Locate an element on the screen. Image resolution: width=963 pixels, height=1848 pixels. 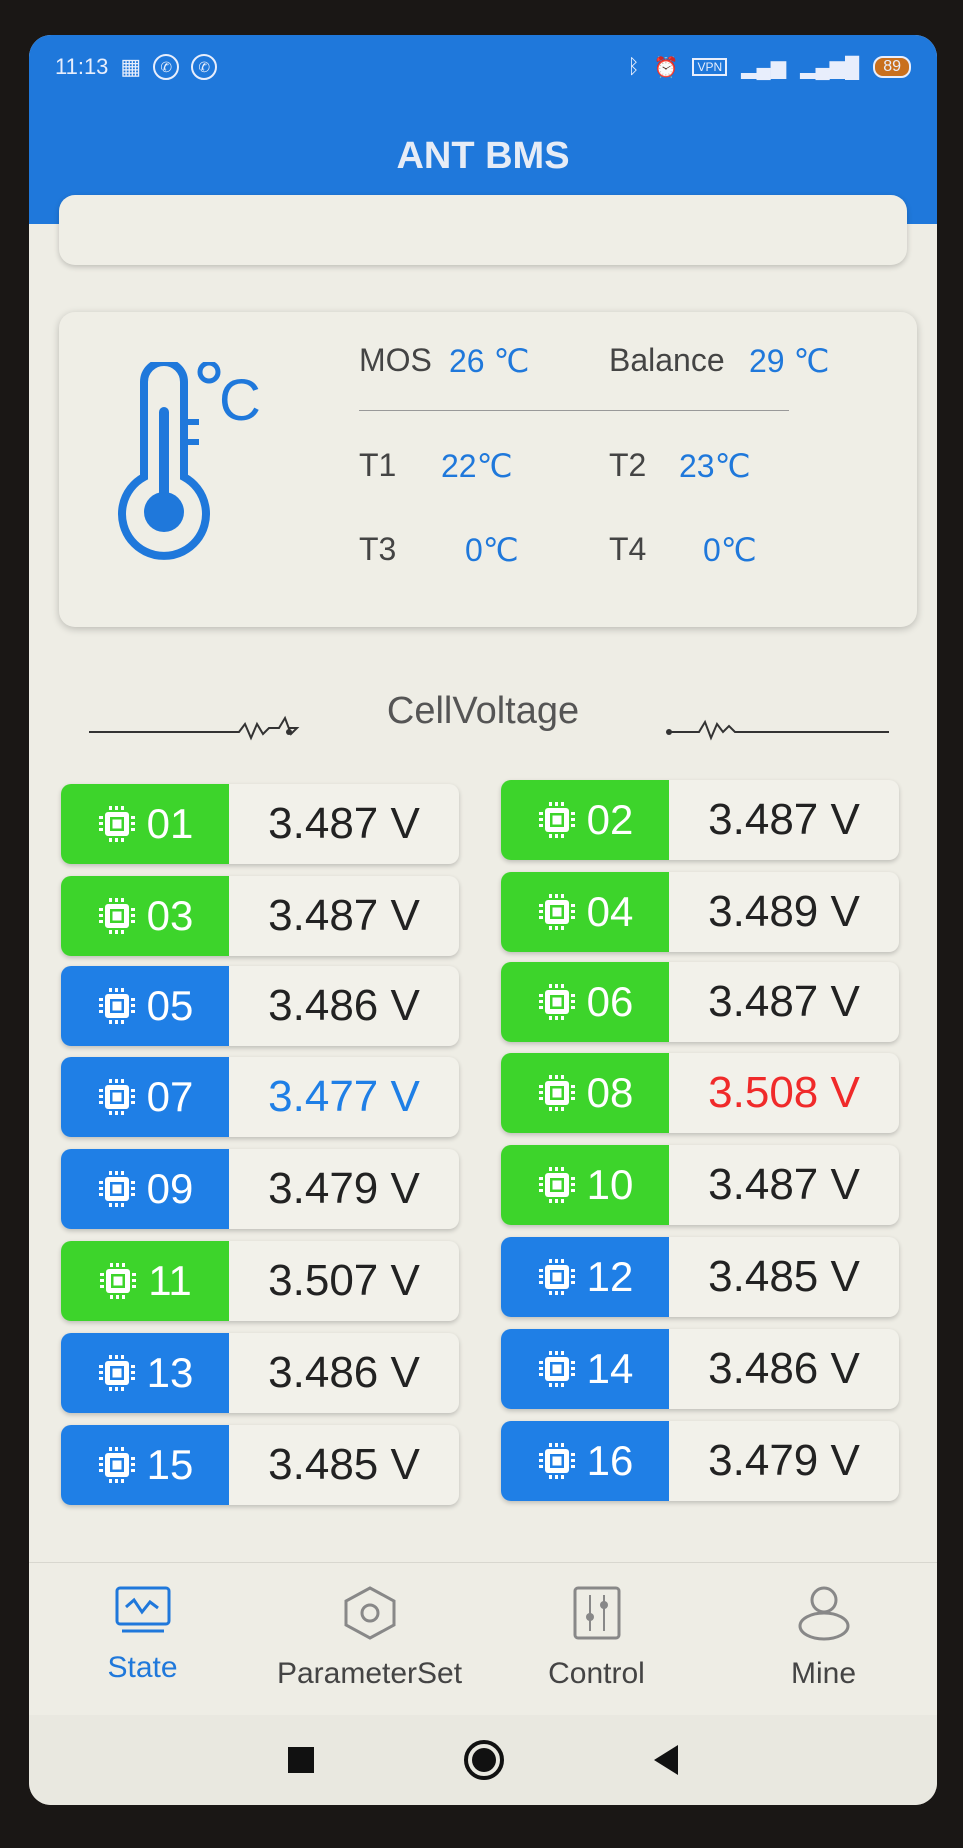
cell-item: 14 3.486 V is located at coordinates (700, 1369).